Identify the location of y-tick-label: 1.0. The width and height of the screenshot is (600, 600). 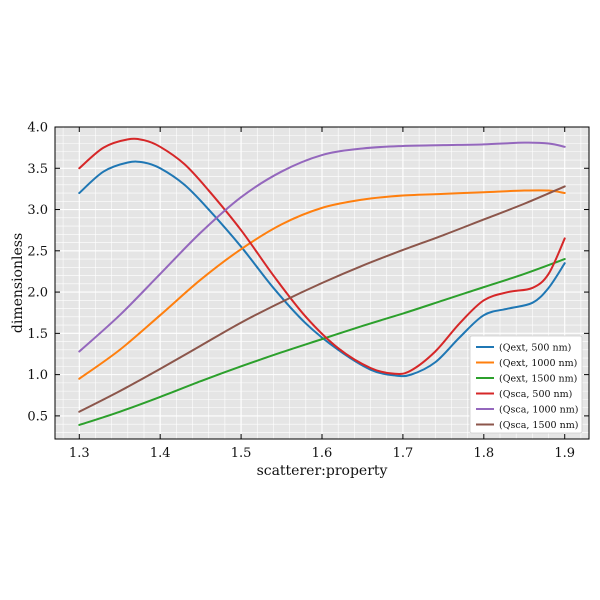
(37, 375).